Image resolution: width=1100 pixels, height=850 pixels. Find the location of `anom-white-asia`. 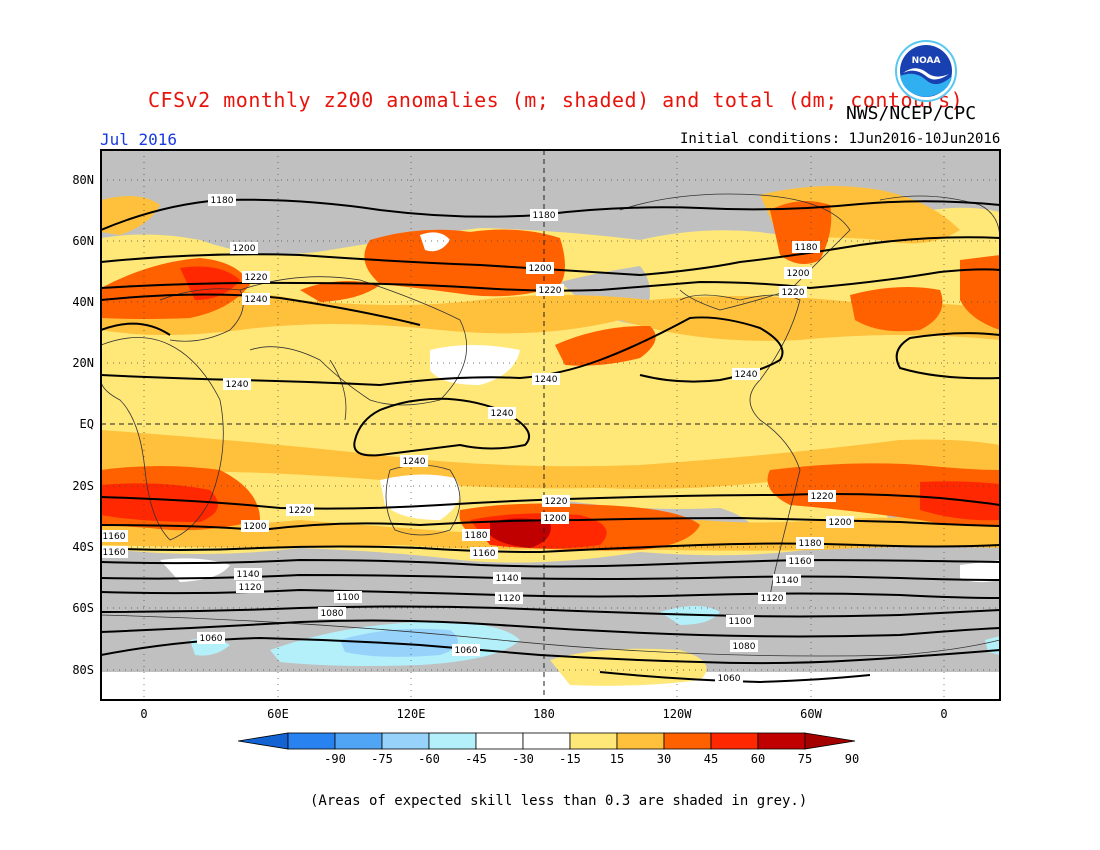

anom-white-asia is located at coordinates (475, 365).